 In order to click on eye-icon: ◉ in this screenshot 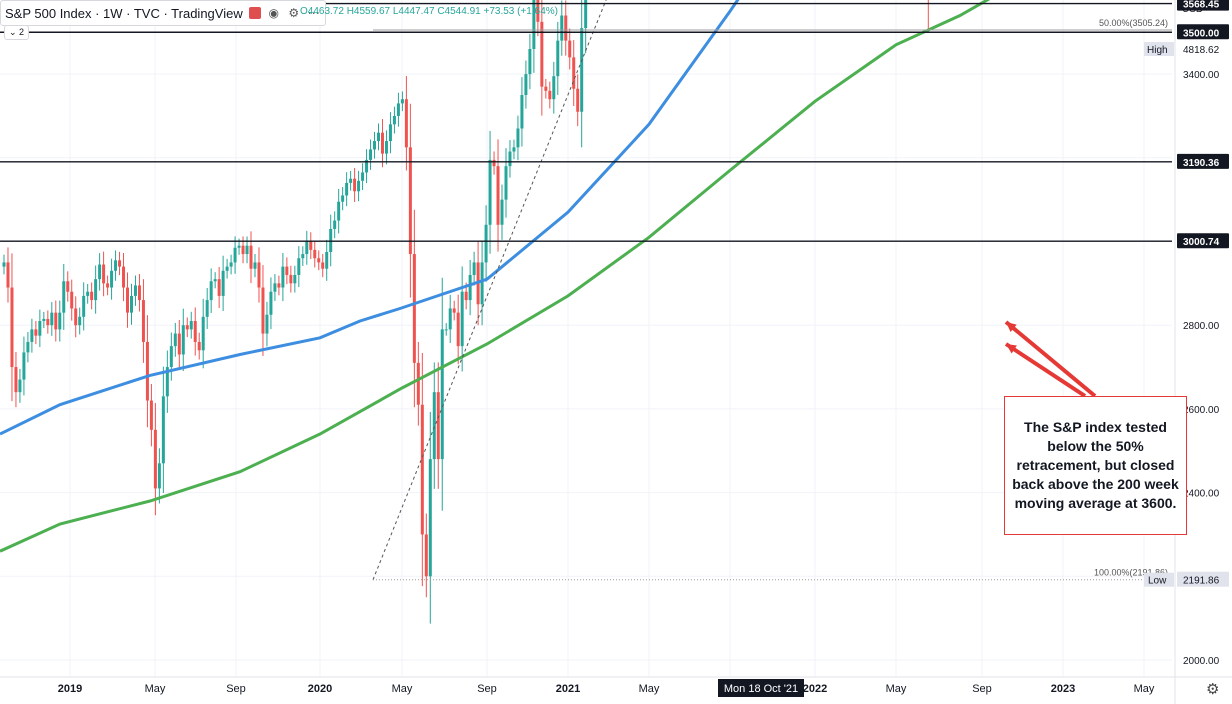, I will do `click(273, 13)`.